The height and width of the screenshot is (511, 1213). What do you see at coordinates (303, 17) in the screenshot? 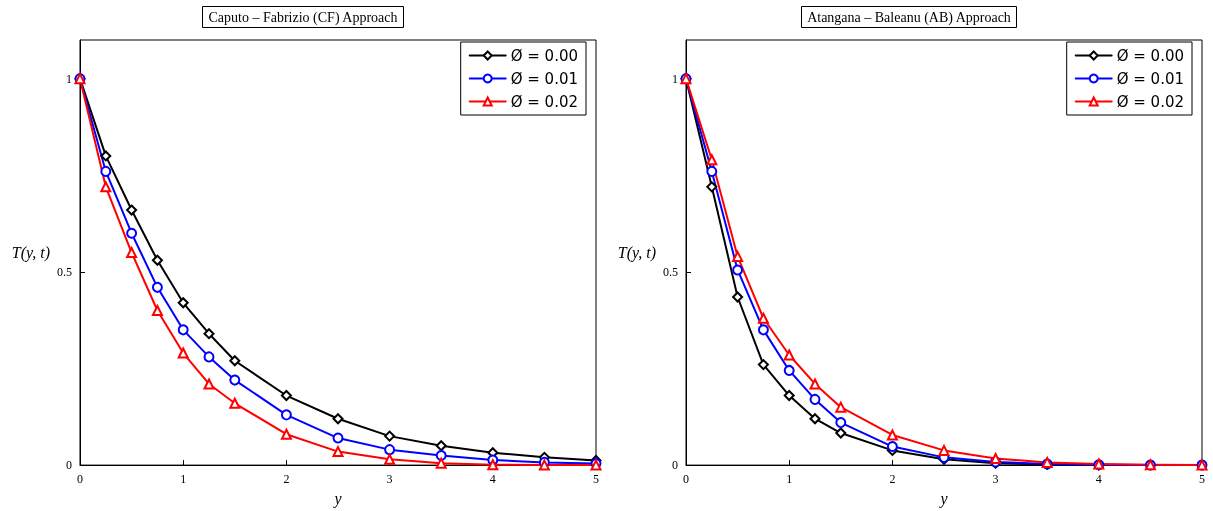
I see `chart-title: Caputo – Fabrizio (CF) Approach` at bounding box center [303, 17].